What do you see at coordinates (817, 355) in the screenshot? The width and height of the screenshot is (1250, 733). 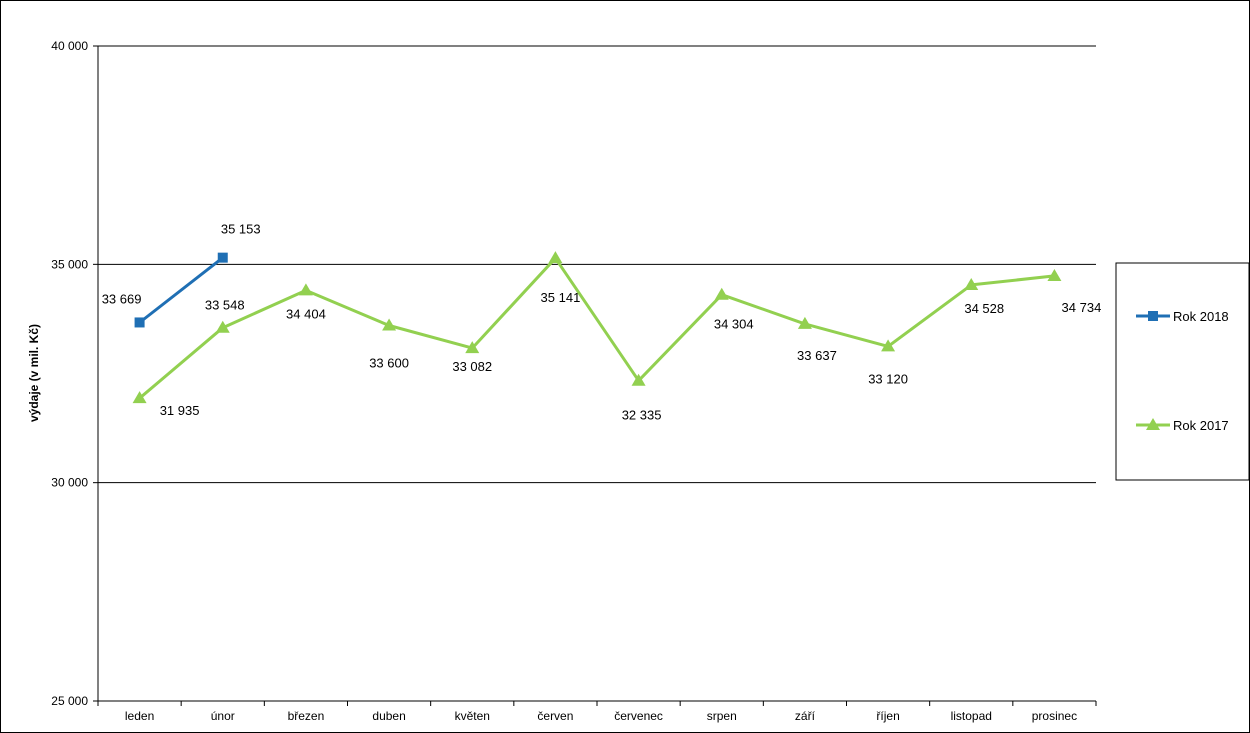 I see `data-label: 33 637` at bounding box center [817, 355].